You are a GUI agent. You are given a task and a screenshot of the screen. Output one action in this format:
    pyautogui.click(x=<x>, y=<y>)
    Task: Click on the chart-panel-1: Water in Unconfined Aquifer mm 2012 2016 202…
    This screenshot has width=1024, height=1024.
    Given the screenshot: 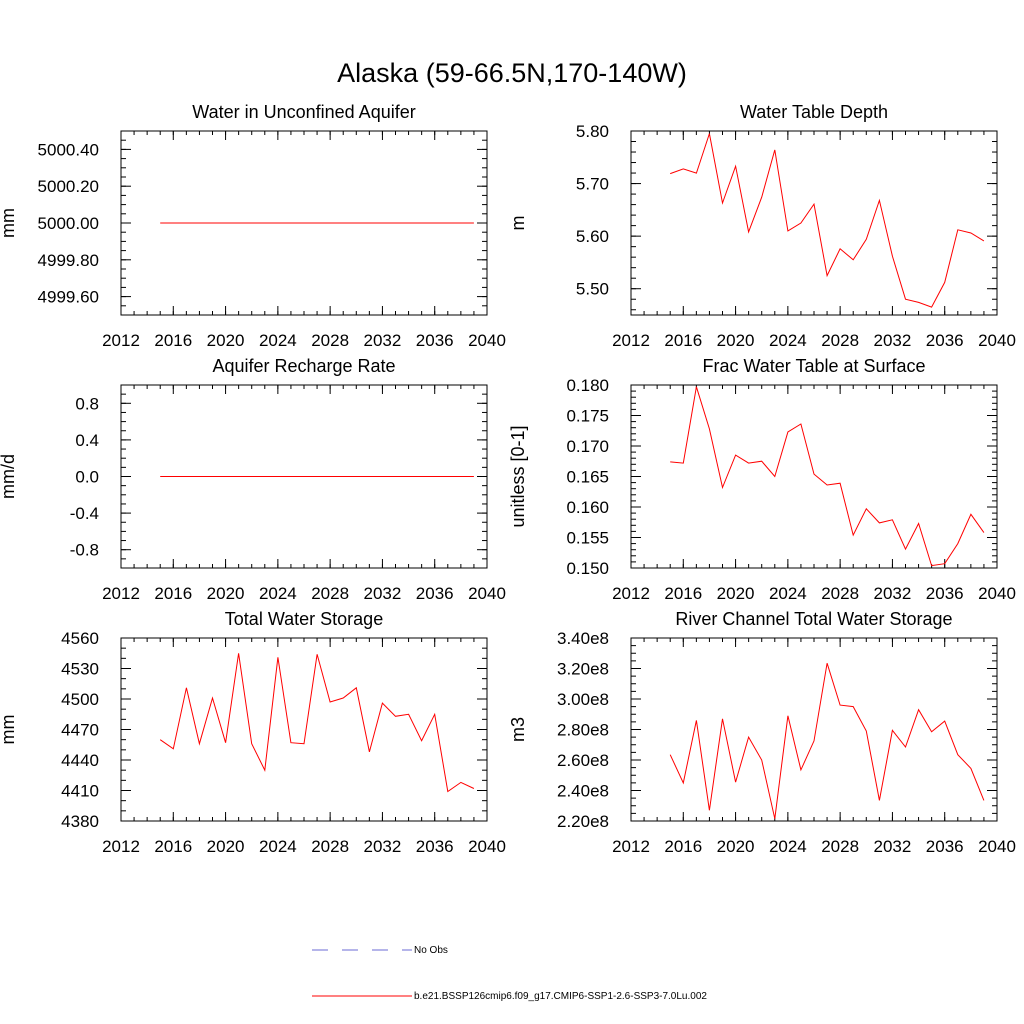 What is the action you would take?
    pyautogui.click(x=253, y=226)
    